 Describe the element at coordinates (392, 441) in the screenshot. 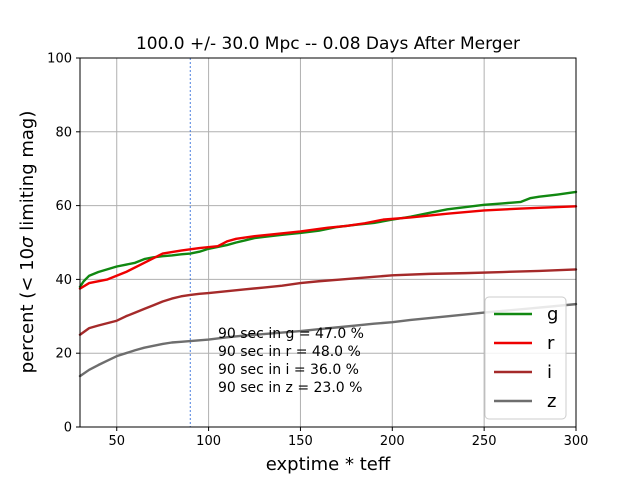

I see `x-tick-label: 200` at that location.